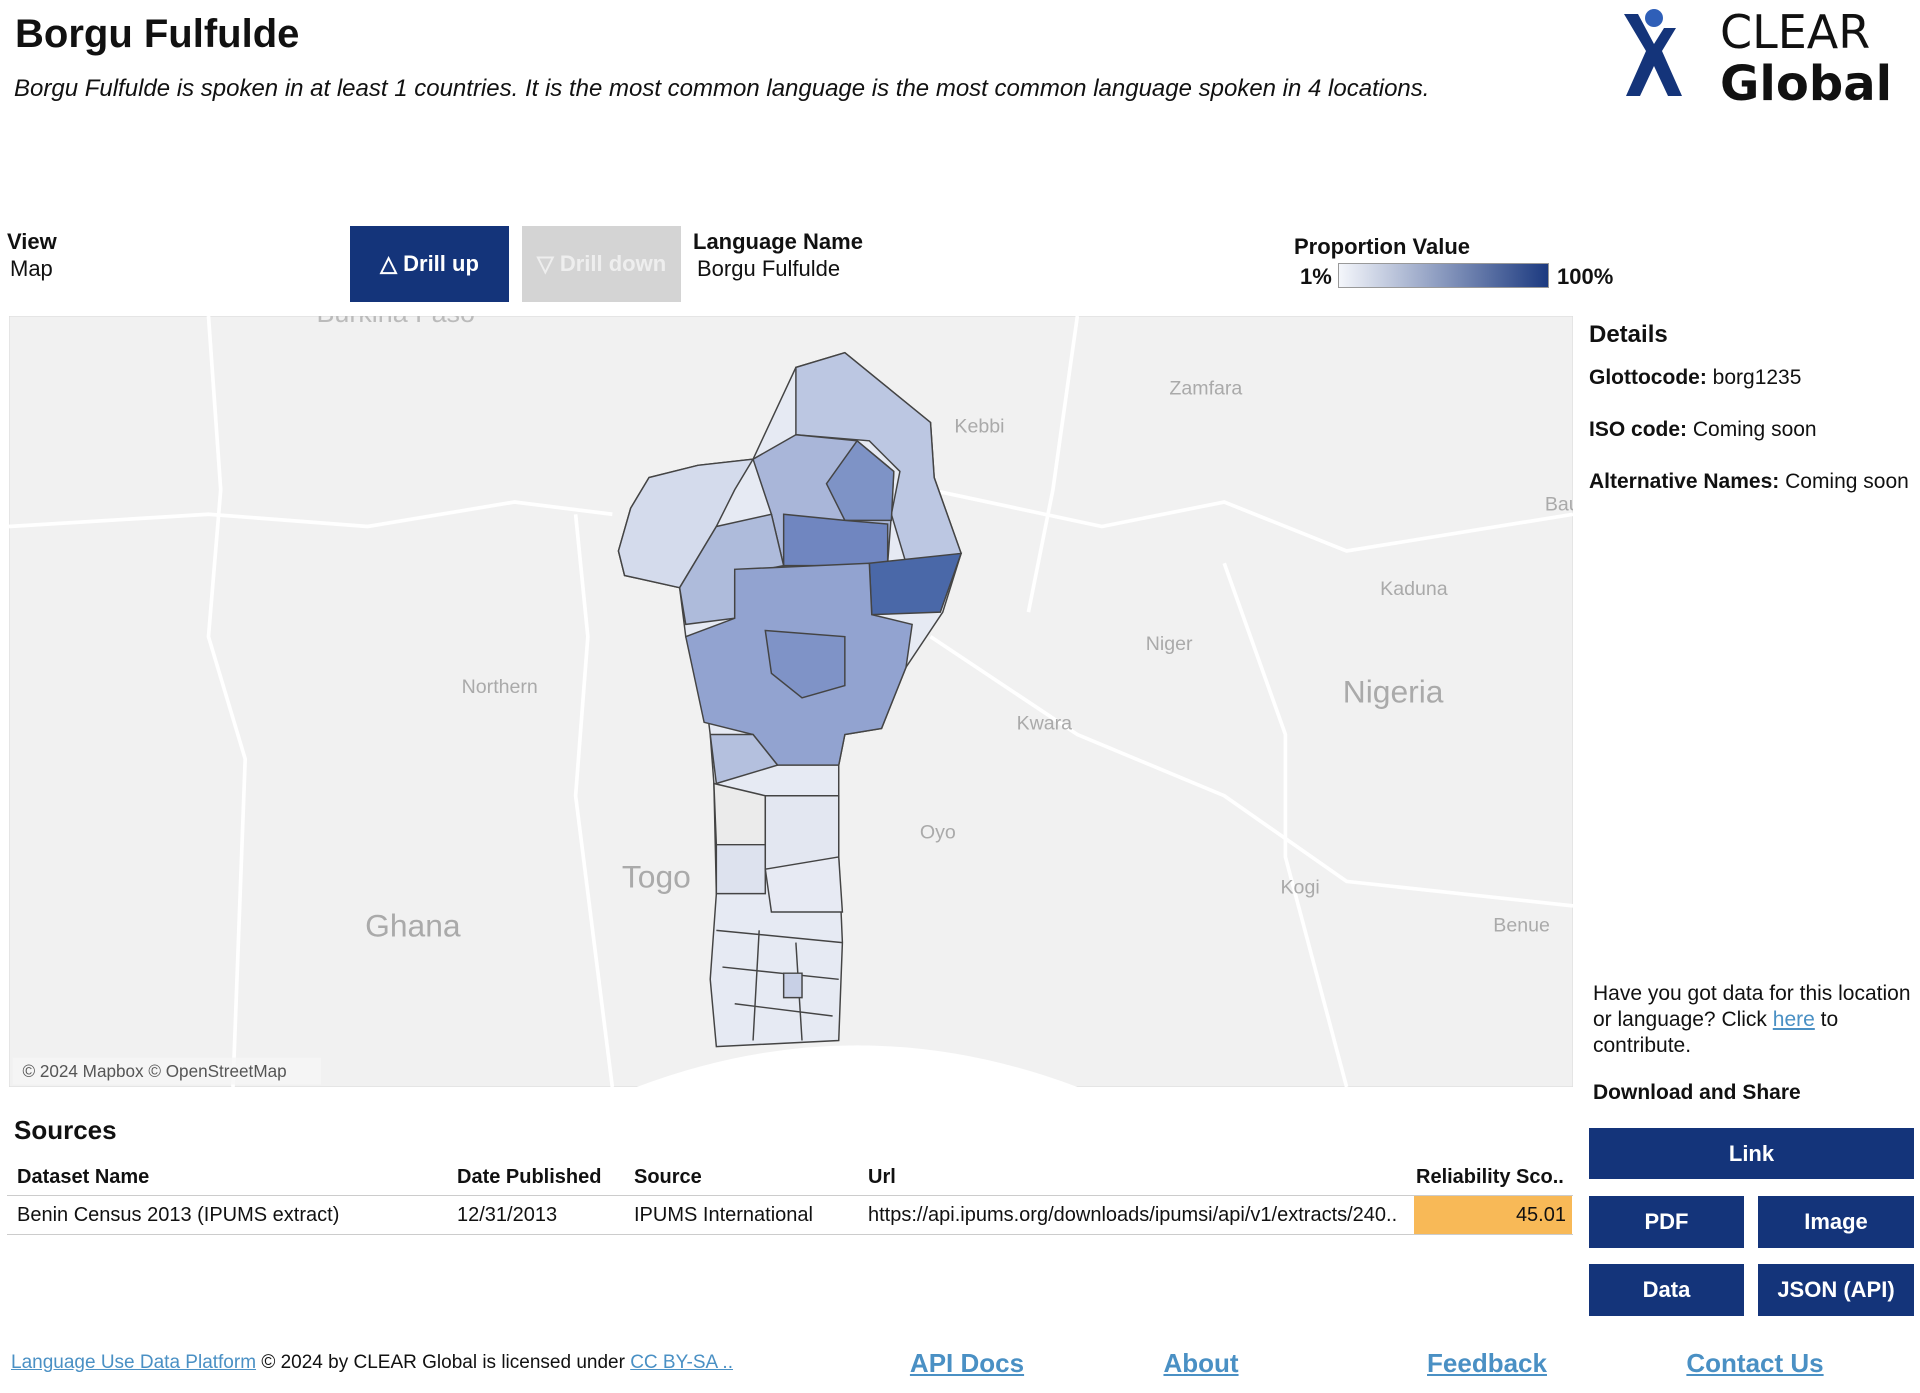 This screenshot has width=1920, height=1393. What do you see at coordinates (32, 241) in the screenshot?
I see `view-label: View` at bounding box center [32, 241].